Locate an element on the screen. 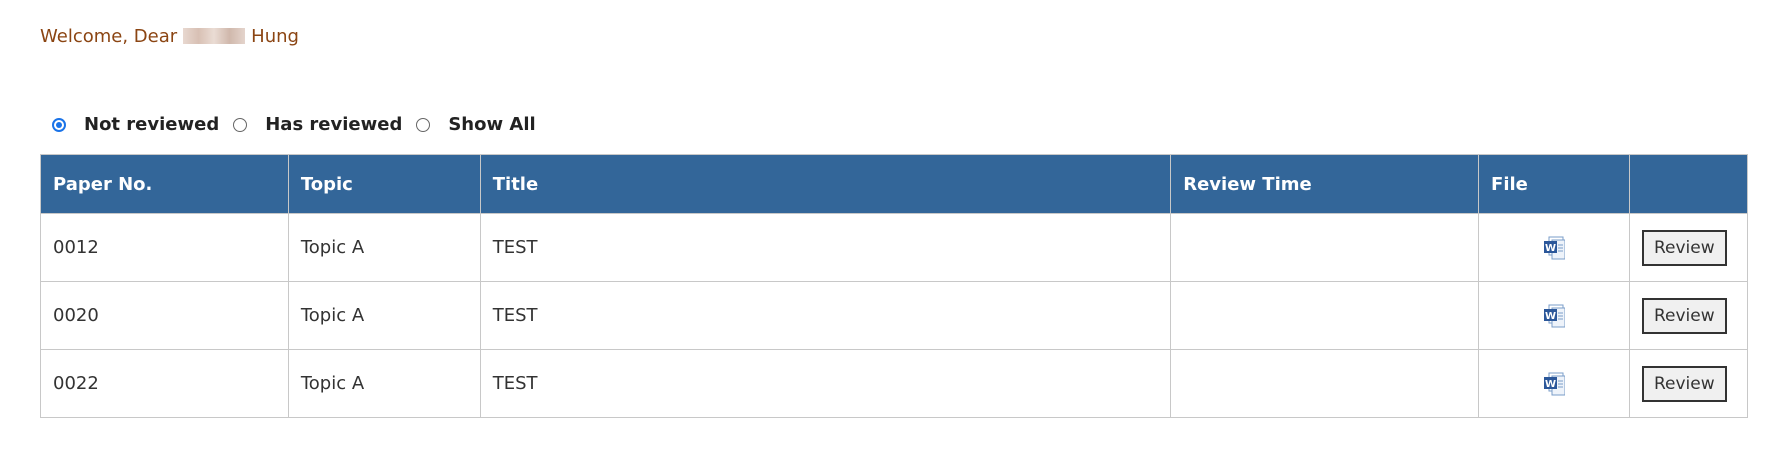 The image size is (1791, 464). header-paper-no: Paper No. is located at coordinates (164, 184).